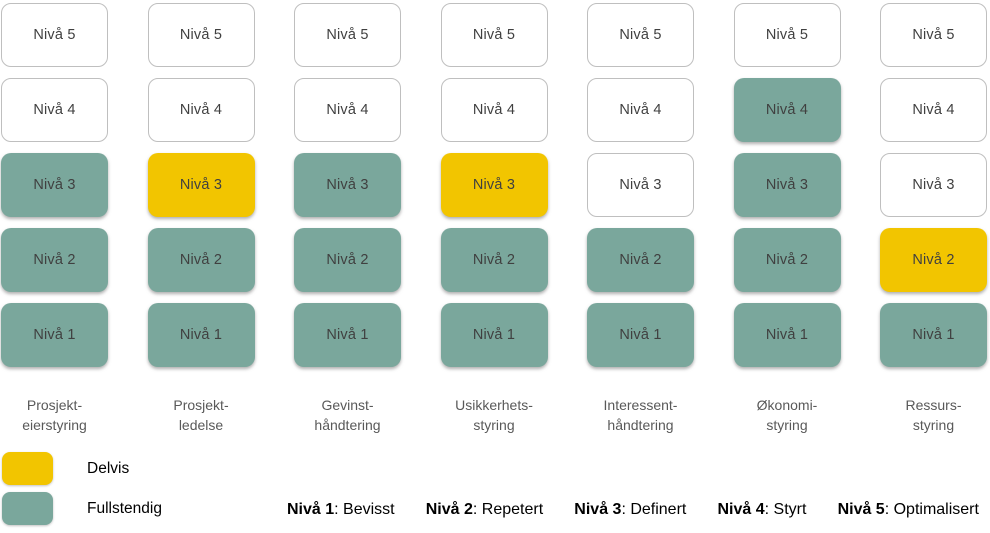 This screenshot has height=533, width=990. I want to click on column-label: Gevinst-håndtering, so click(347, 415).